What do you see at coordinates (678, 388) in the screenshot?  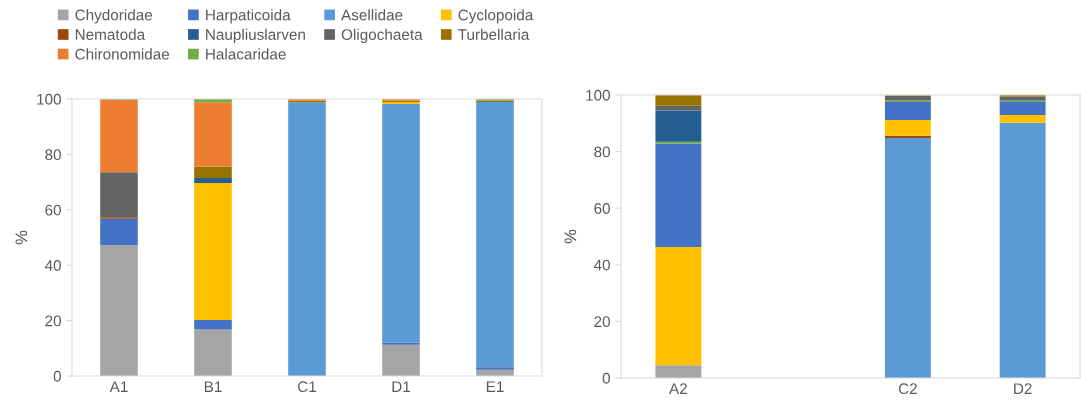 I see `x-tick-label: A2` at bounding box center [678, 388].